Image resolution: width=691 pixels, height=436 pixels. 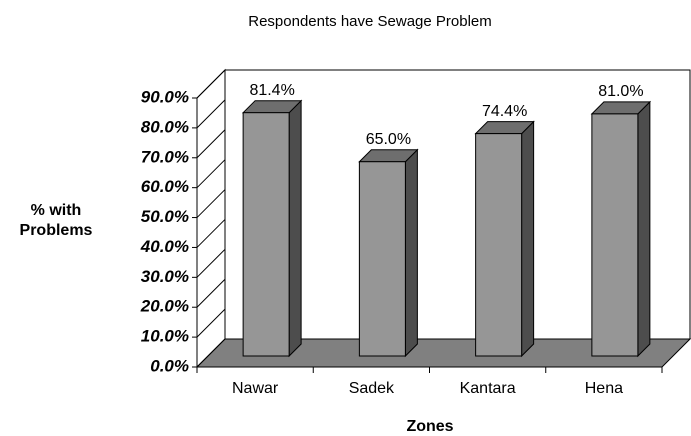 I want to click on y-tick-label: 0.0%, so click(x=169, y=365).